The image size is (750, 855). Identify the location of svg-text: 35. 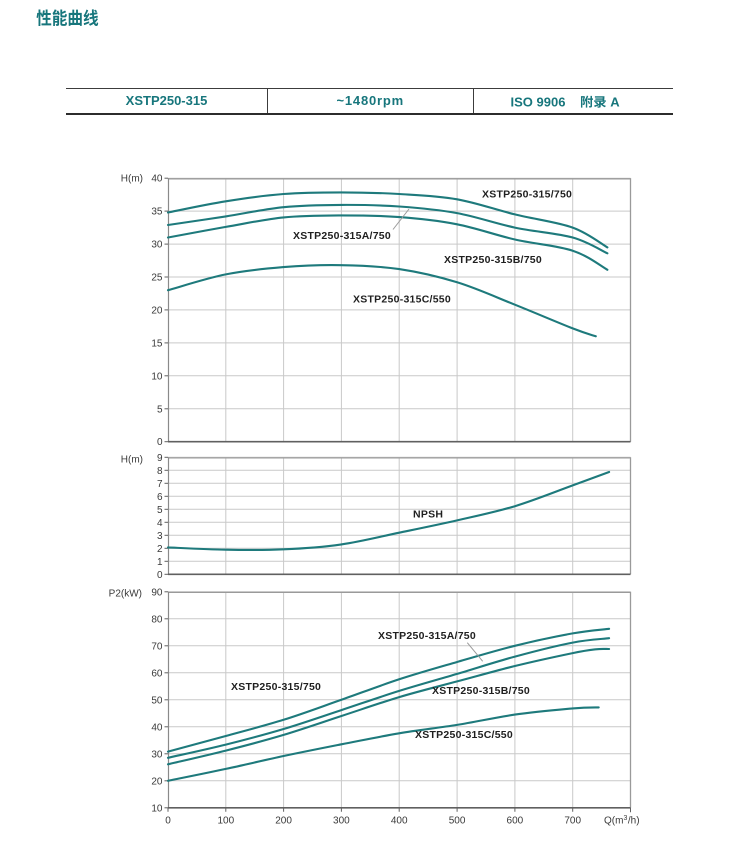
(157, 212).